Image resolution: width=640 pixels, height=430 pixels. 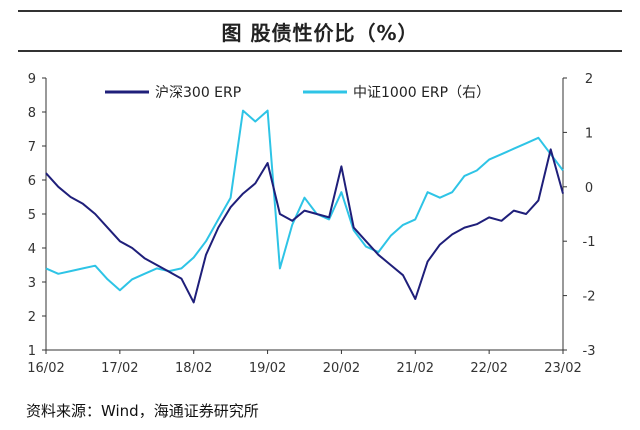 What do you see at coordinates (589, 297) in the screenshot?
I see `right-tick-label: -2` at bounding box center [589, 297].